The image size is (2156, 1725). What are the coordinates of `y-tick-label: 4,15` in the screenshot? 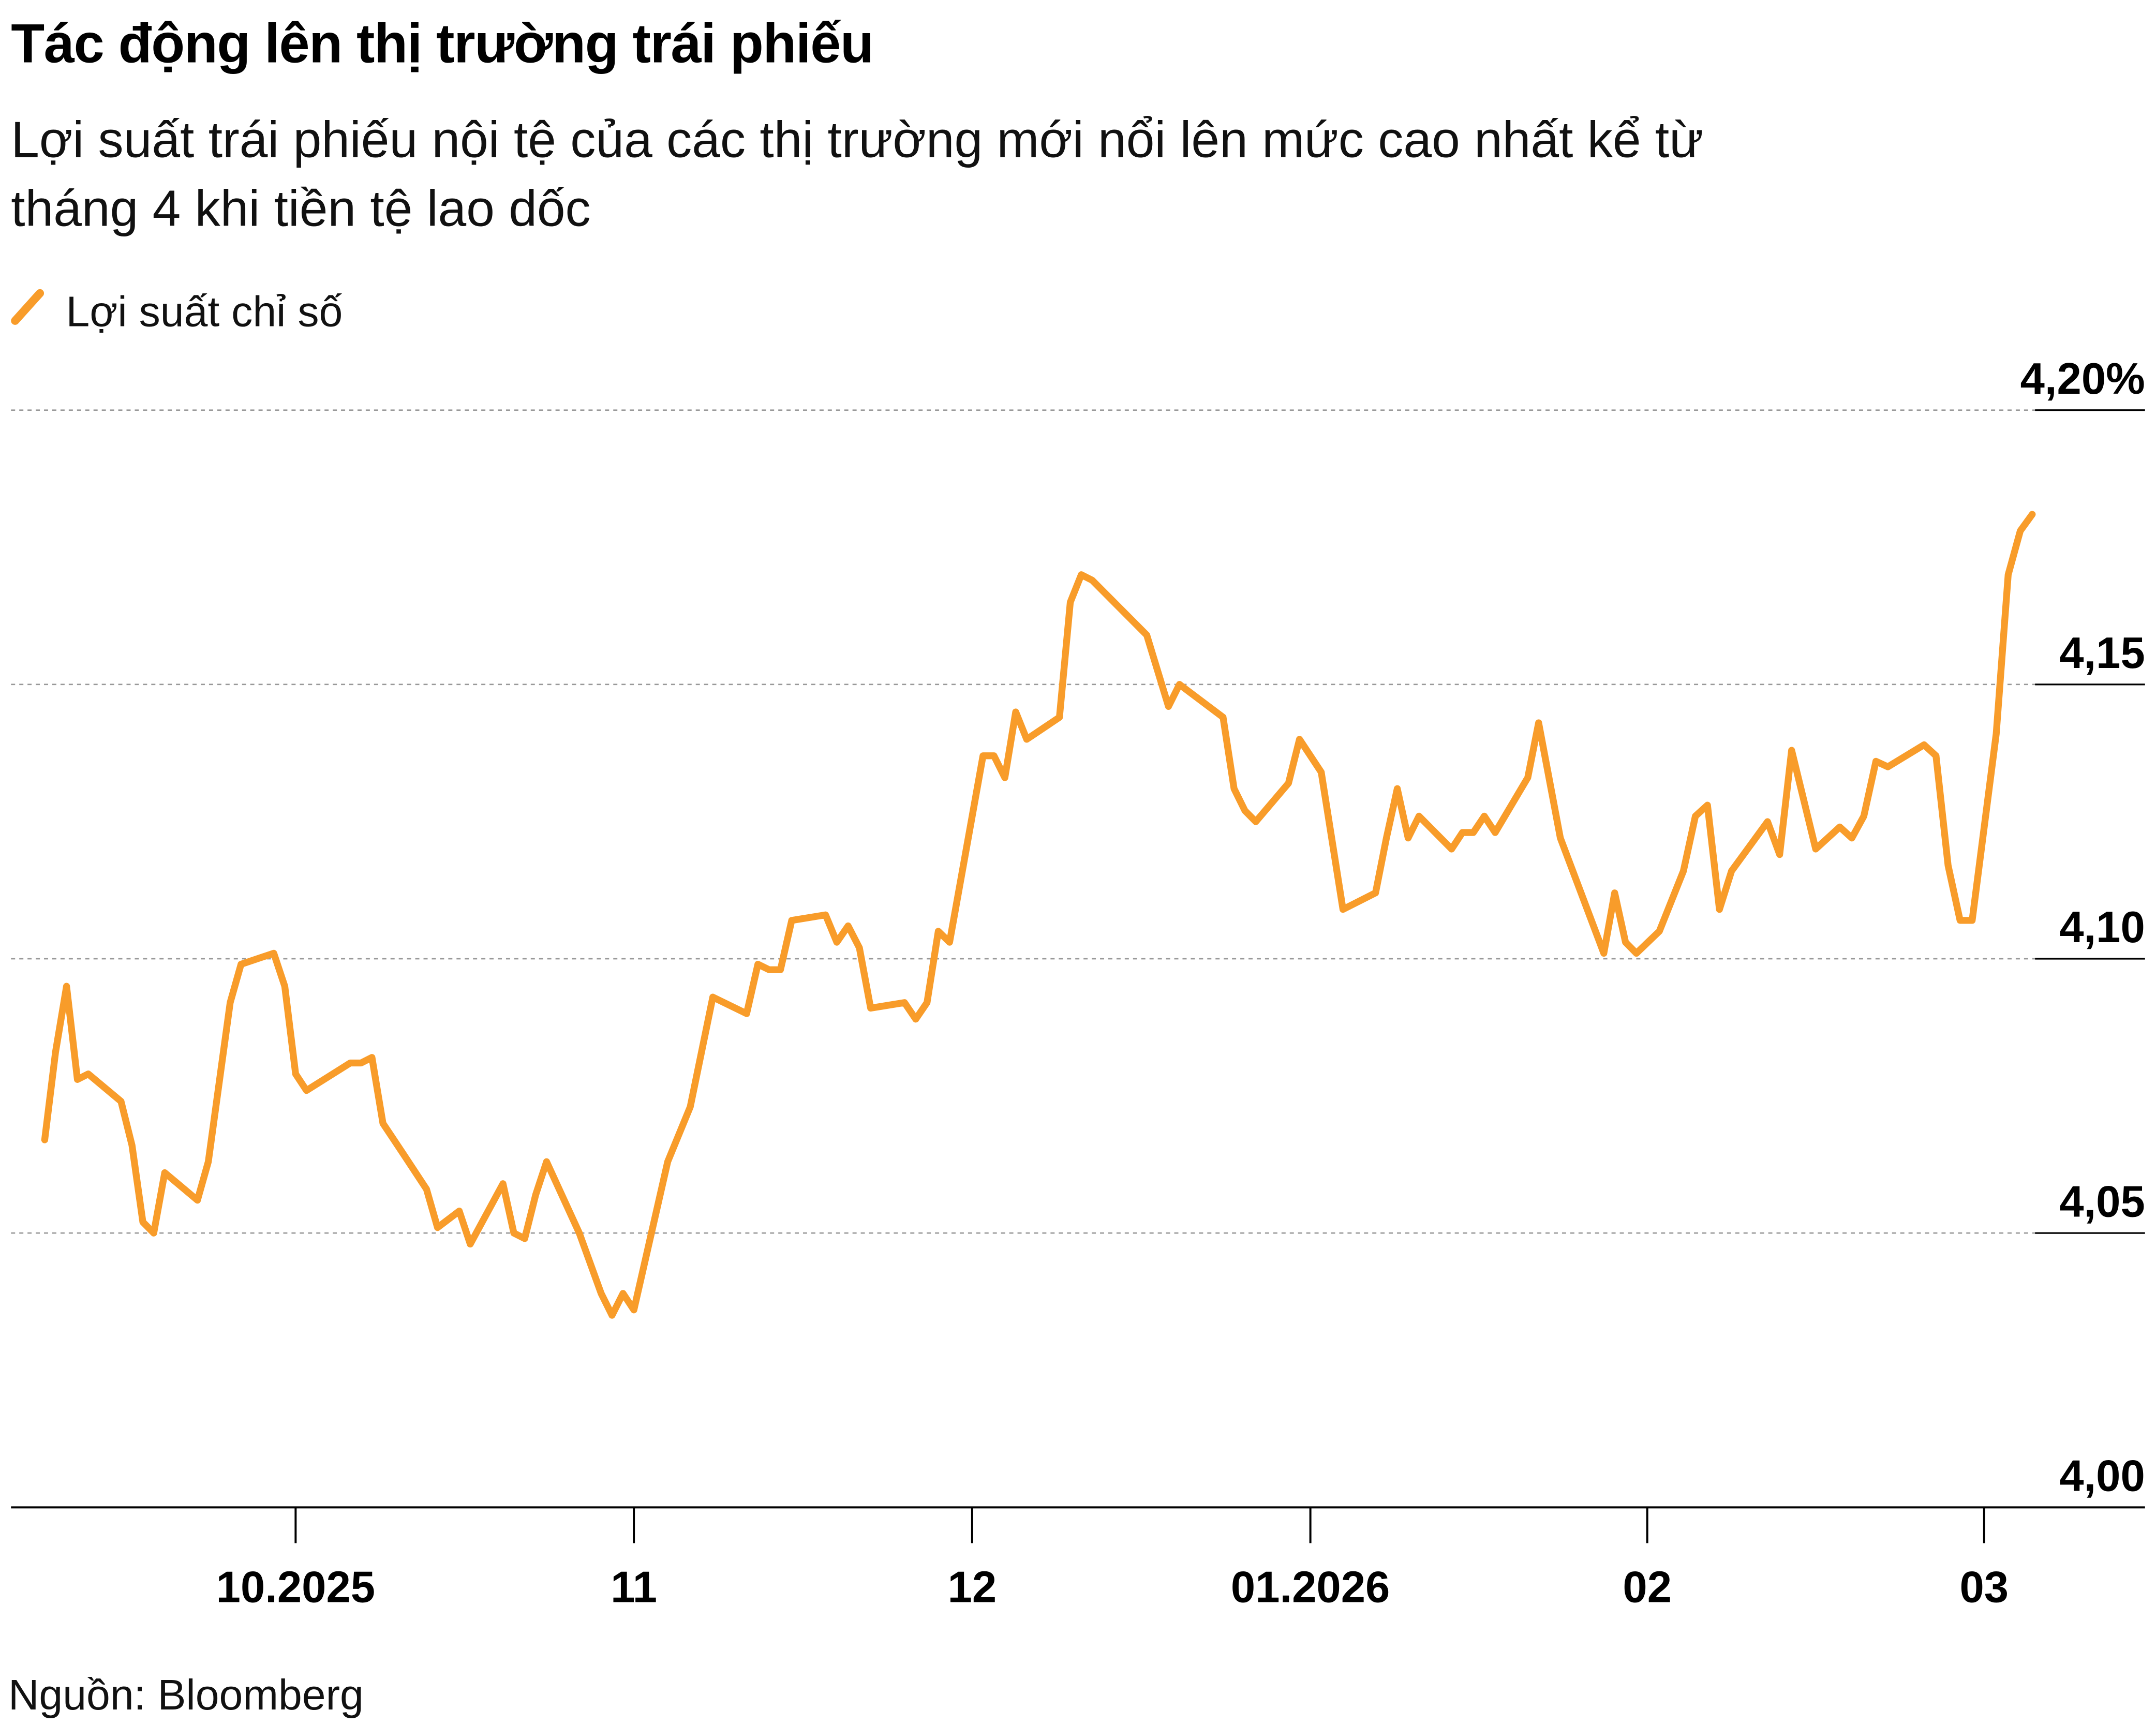 It's located at (2102, 653).